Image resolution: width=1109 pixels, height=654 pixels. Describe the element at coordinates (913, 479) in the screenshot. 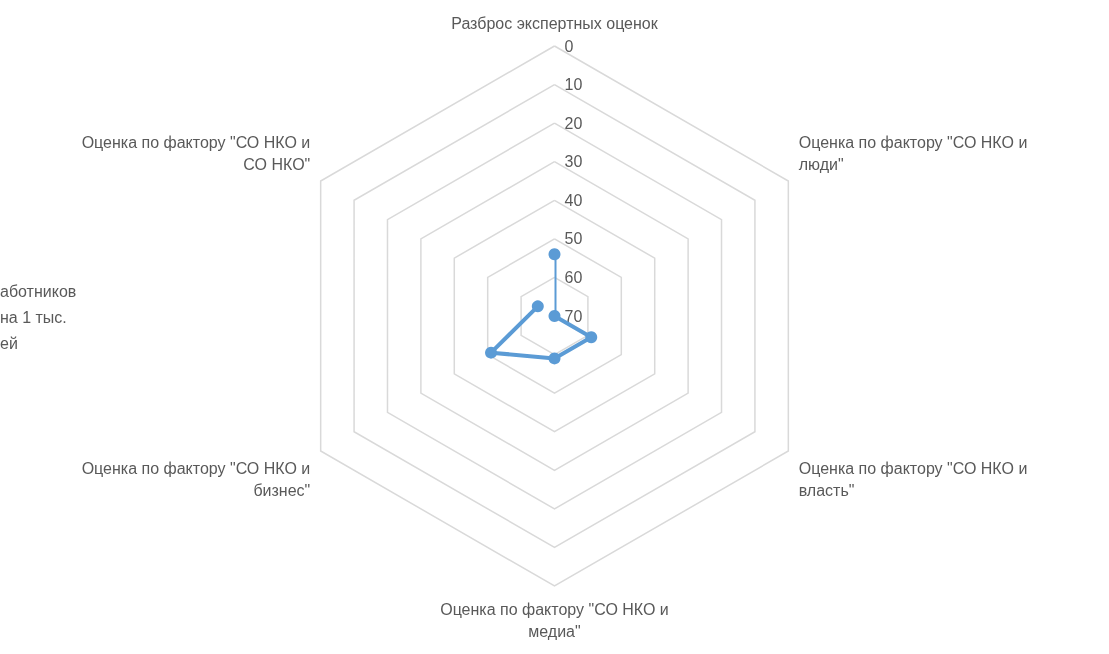

I see `spoke-label: Оценка по фактору "СО НКО и власть"` at that location.